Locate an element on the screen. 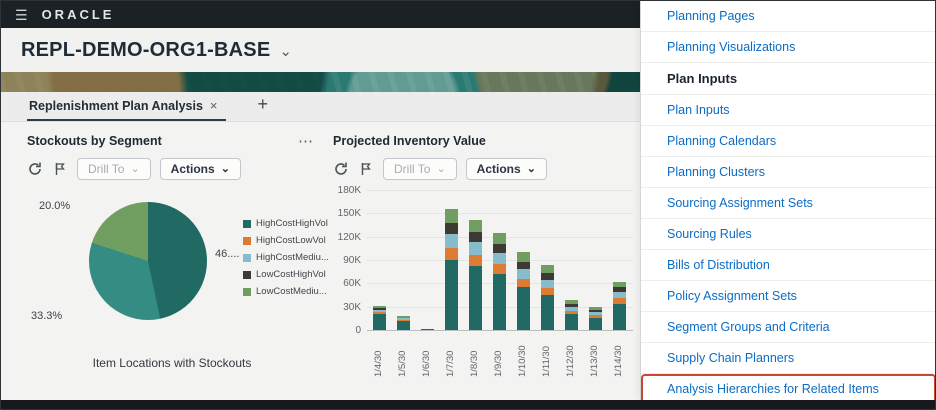 The width and height of the screenshot is (936, 410). stockouts-toolbar: Drill To ⌄ Actions ⌄ is located at coordinates (172, 169).